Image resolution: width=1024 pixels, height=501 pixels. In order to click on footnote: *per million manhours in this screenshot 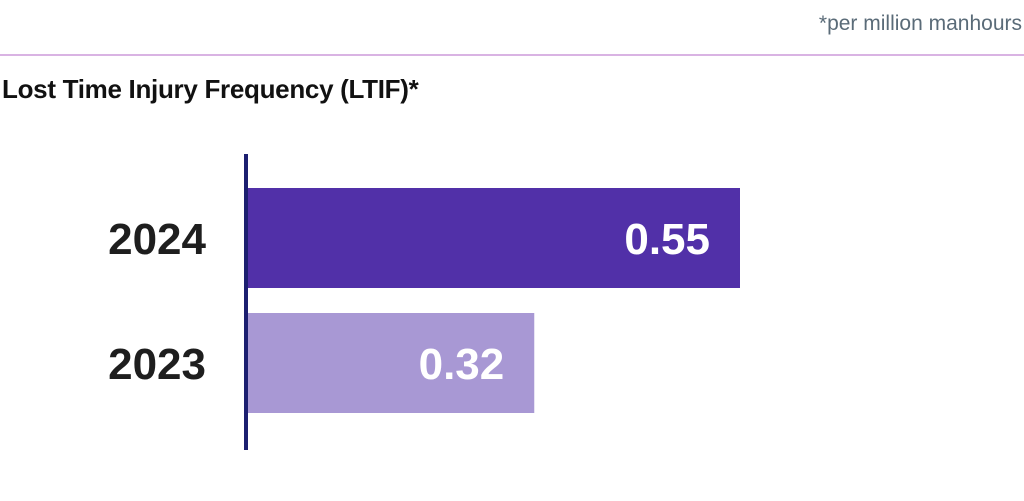, I will do `click(920, 23)`.